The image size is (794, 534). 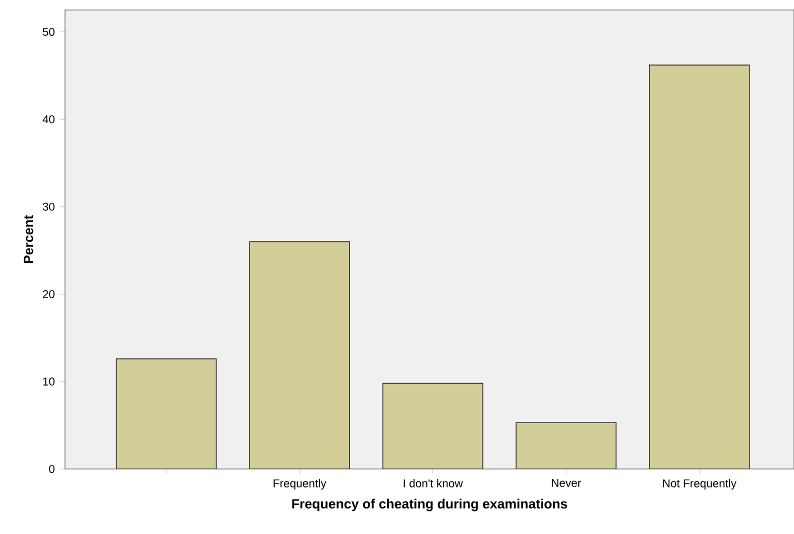 What do you see at coordinates (49, 382) in the screenshot?
I see `y-tick-label: 10` at bounding box center [49, 382].